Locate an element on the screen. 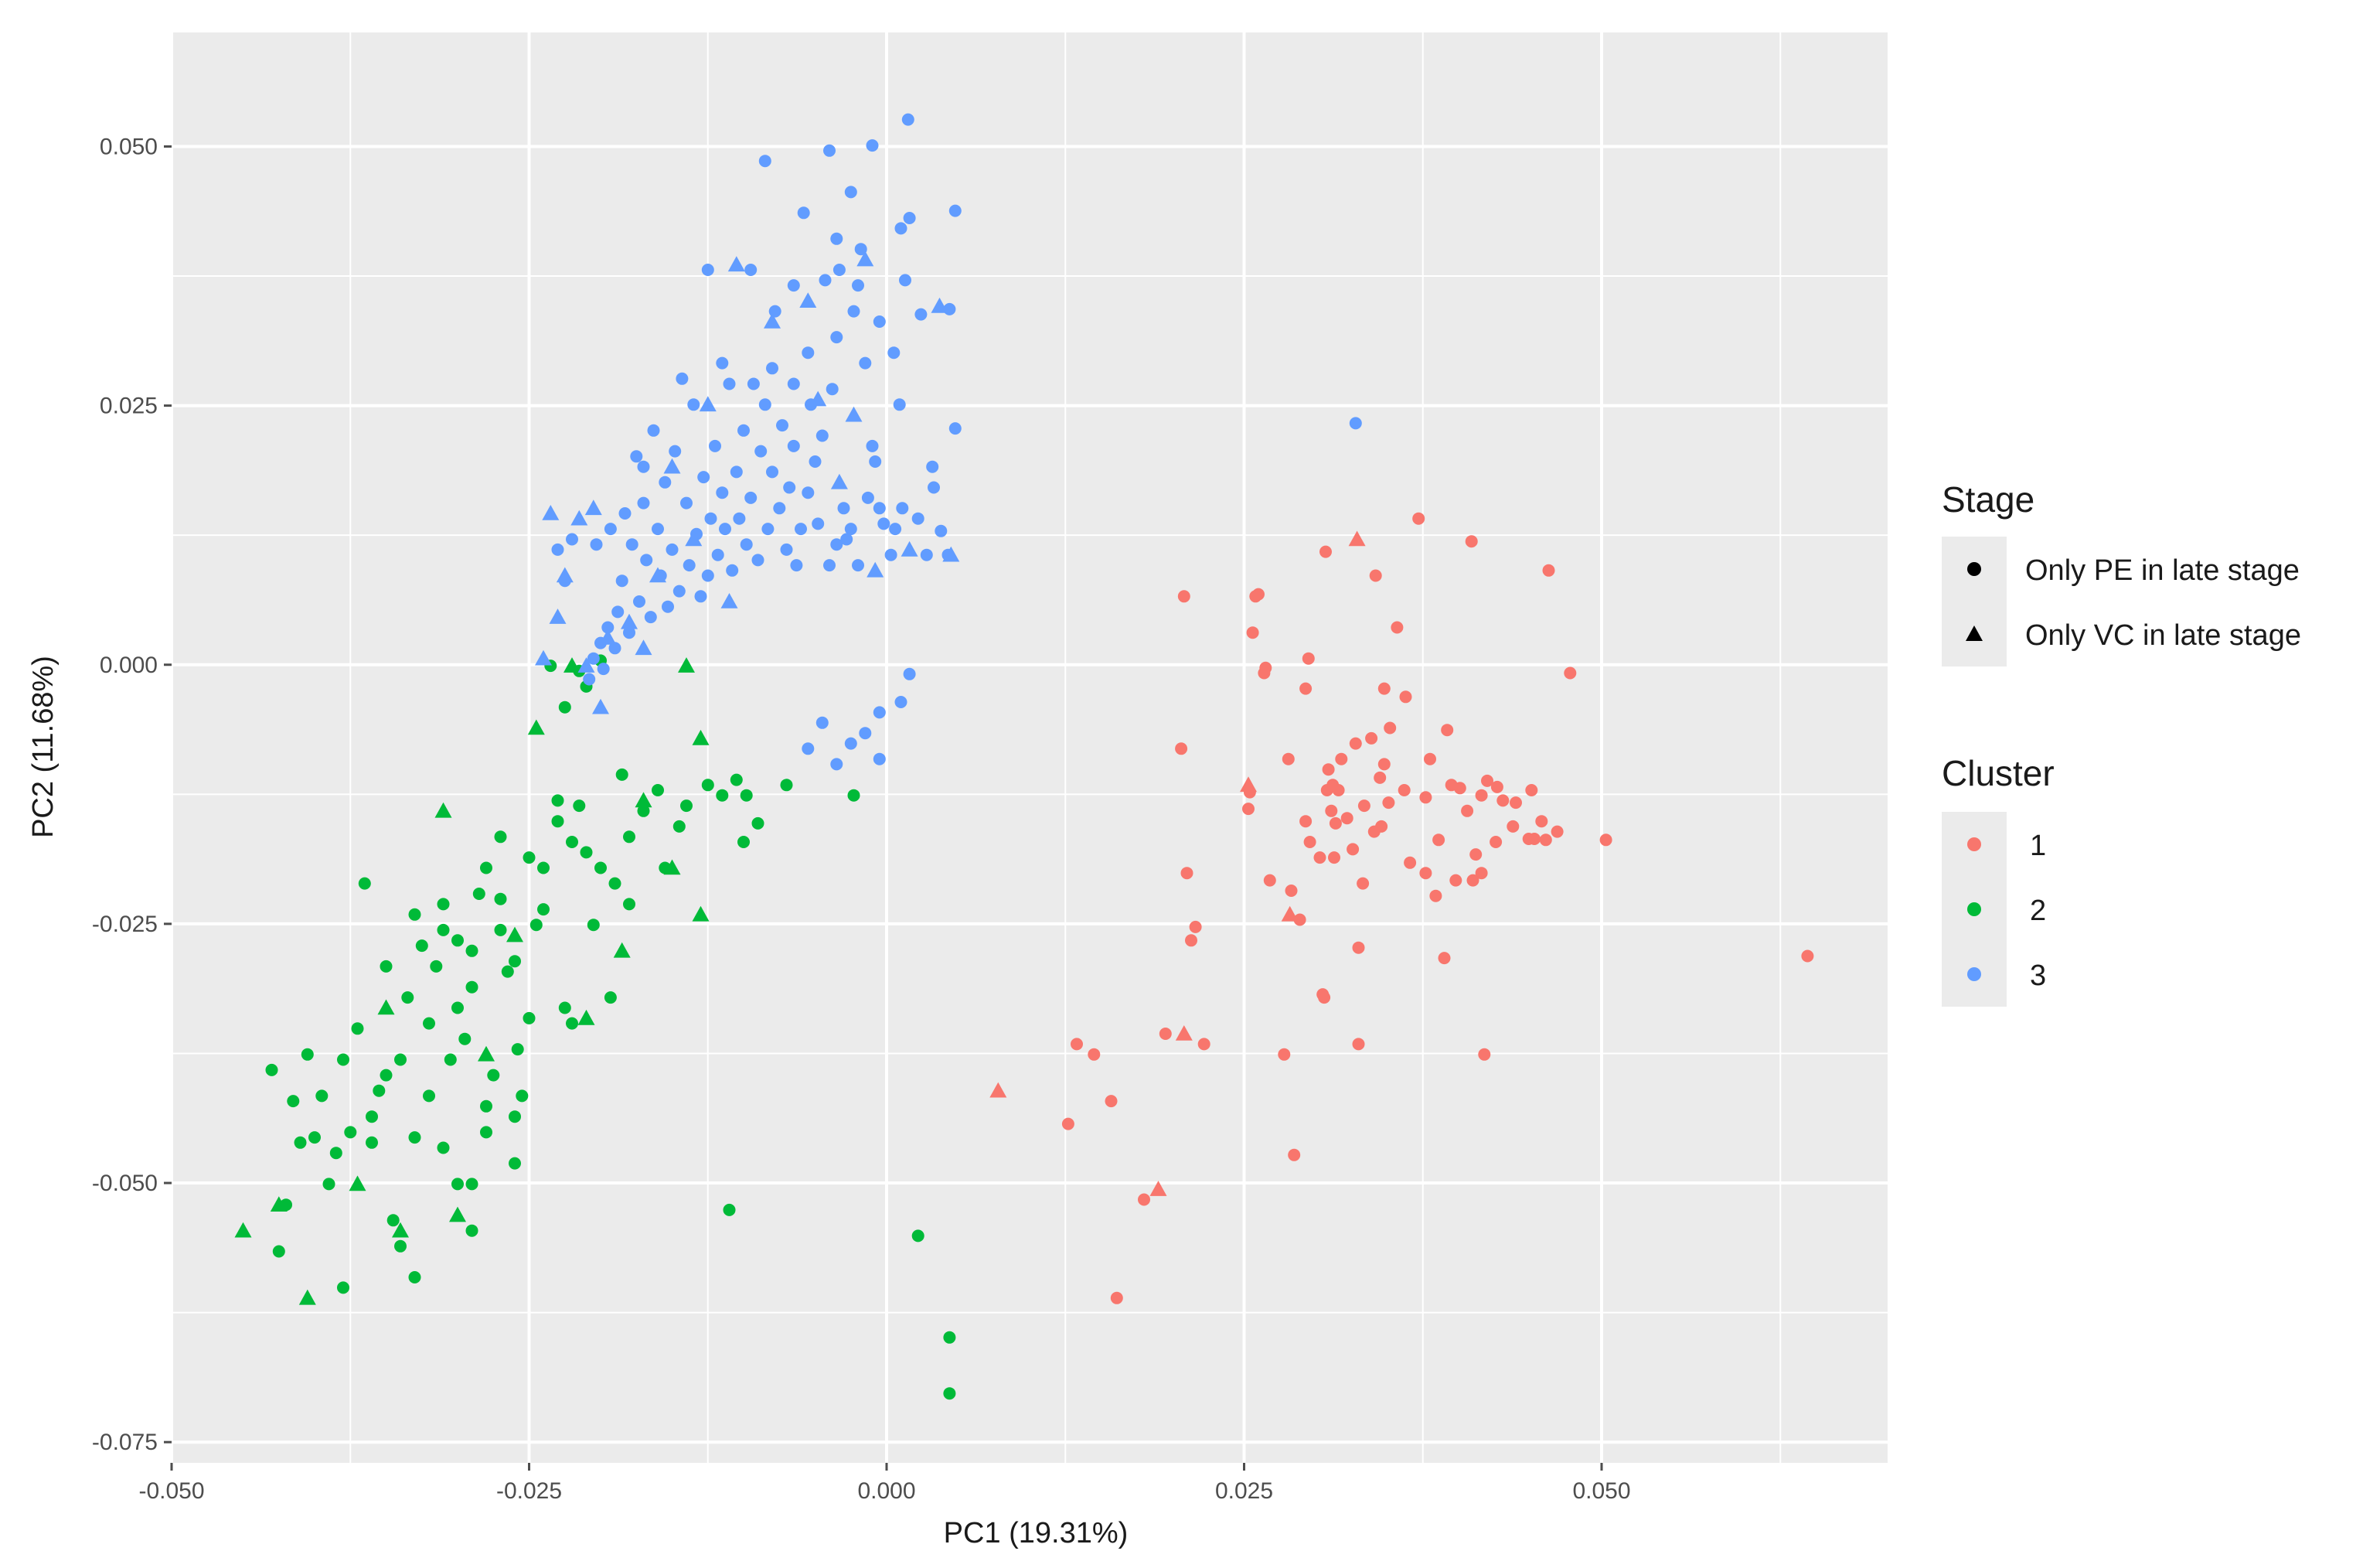  legend-cluster: Cluster 1 2 3 is located at coordinates (1998, 880).